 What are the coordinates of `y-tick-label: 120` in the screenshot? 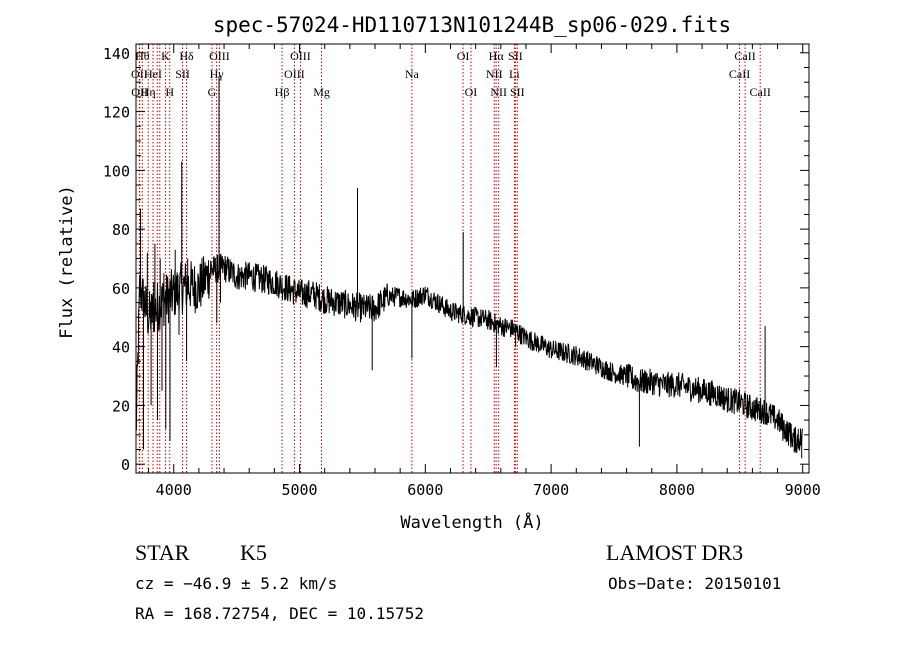 It's located at (116, 113).